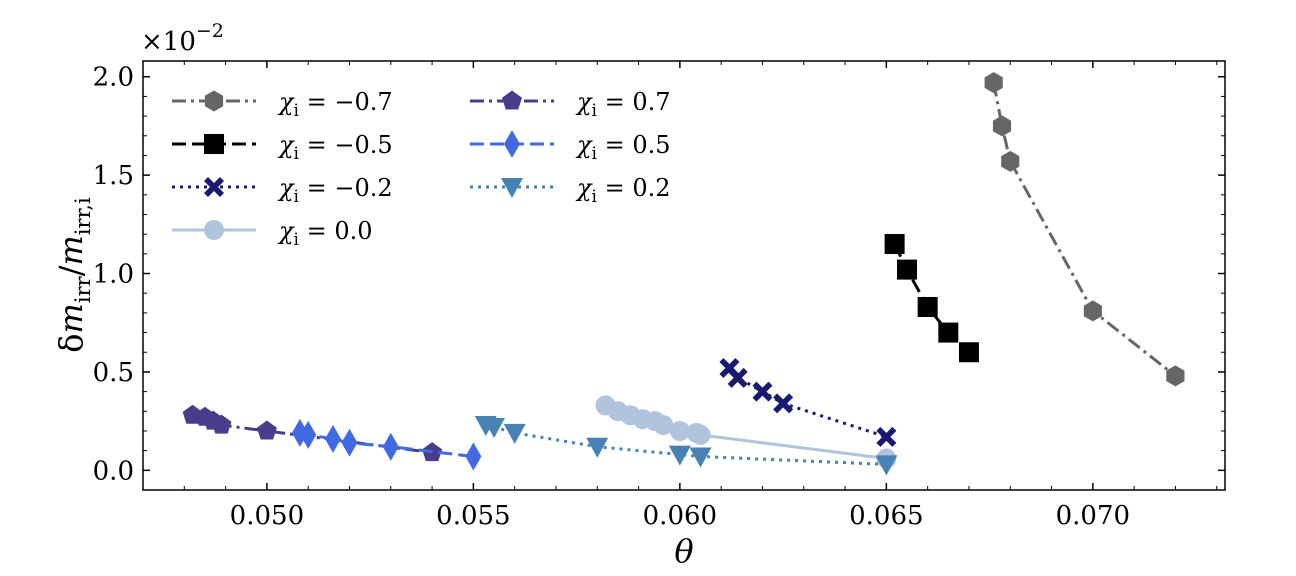 The width and height of the screenshot is (1296, 576). Describe the element at coordinates (623, 190) in the screenshot. I see `legend-label: χi = 0.2` at that location.